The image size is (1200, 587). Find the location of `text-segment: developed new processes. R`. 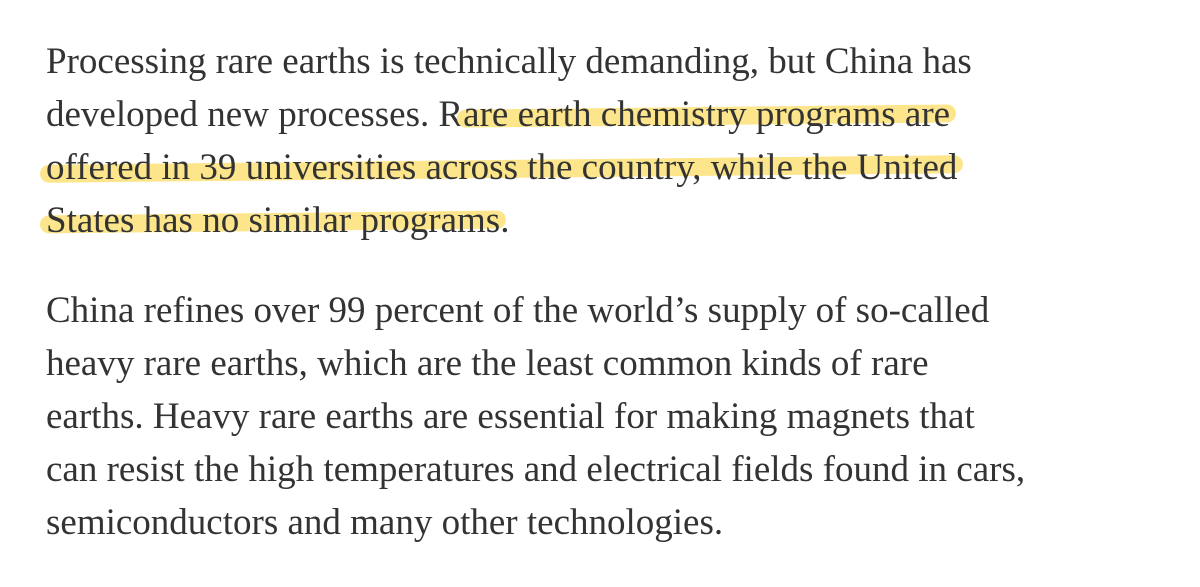

text-segment: developed new processes. R is located at coordinates (255, 114).